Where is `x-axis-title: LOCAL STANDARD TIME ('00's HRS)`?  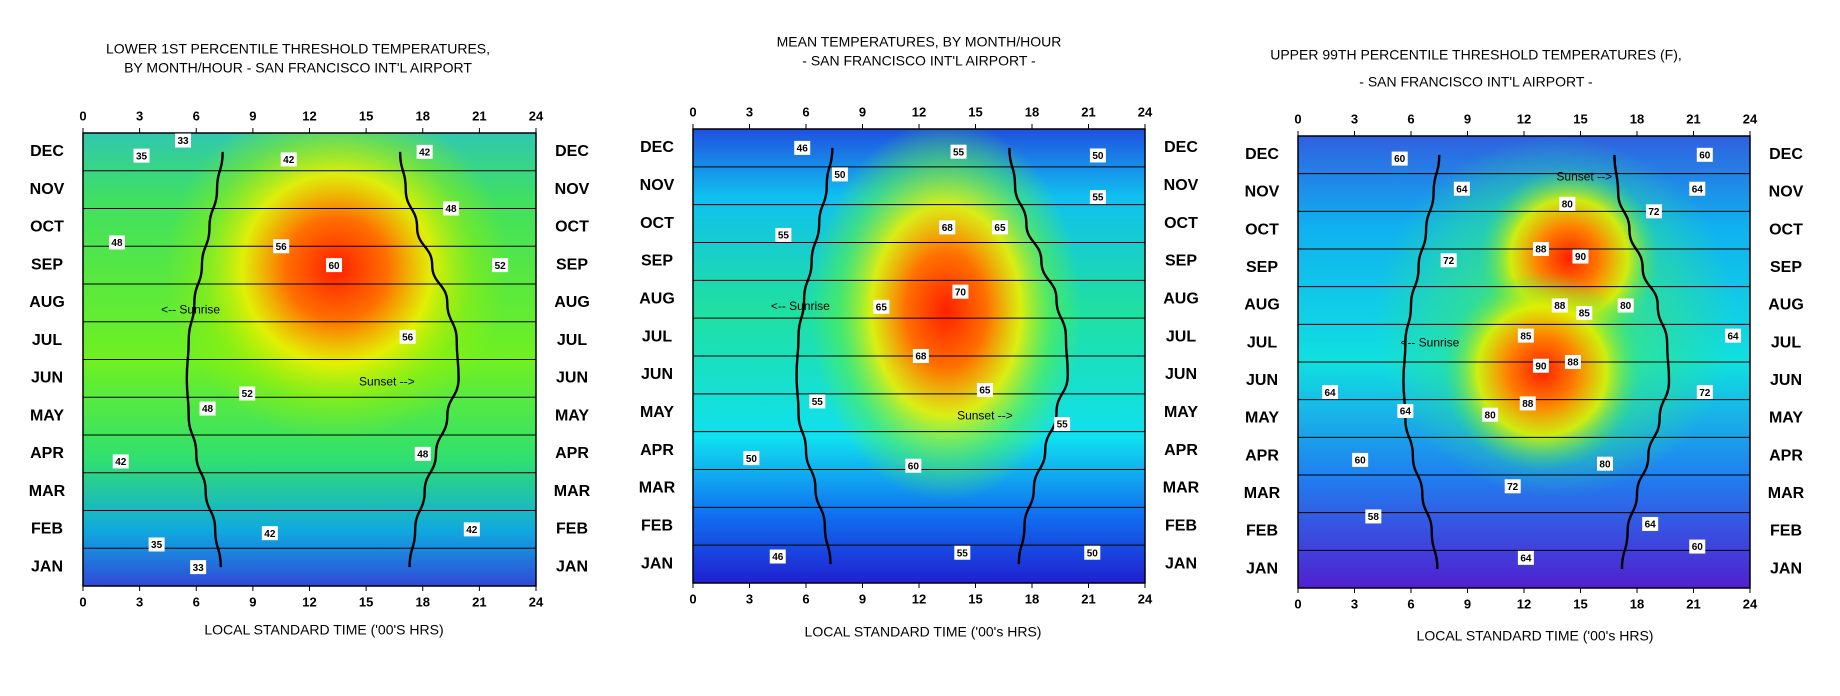 x-axis-title: LOCAL STANDARD TIME ('00's HRS) is located at coordinates (923, 632).